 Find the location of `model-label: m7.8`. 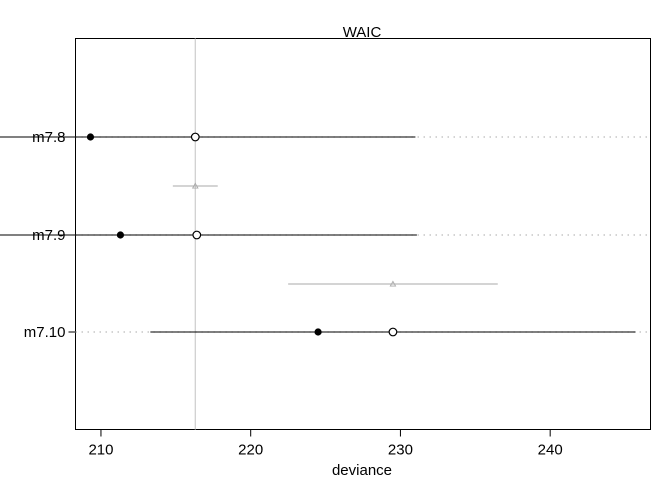

model-label: m7.8 is located at coordinates (48, 137).